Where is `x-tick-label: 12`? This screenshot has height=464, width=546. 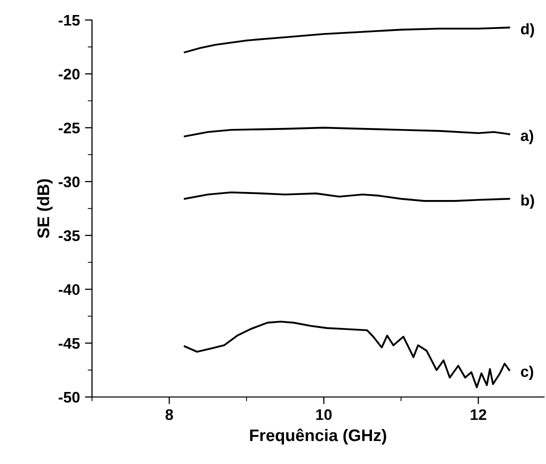 x-tick-label: 12 is located at coordinates (478, 414).